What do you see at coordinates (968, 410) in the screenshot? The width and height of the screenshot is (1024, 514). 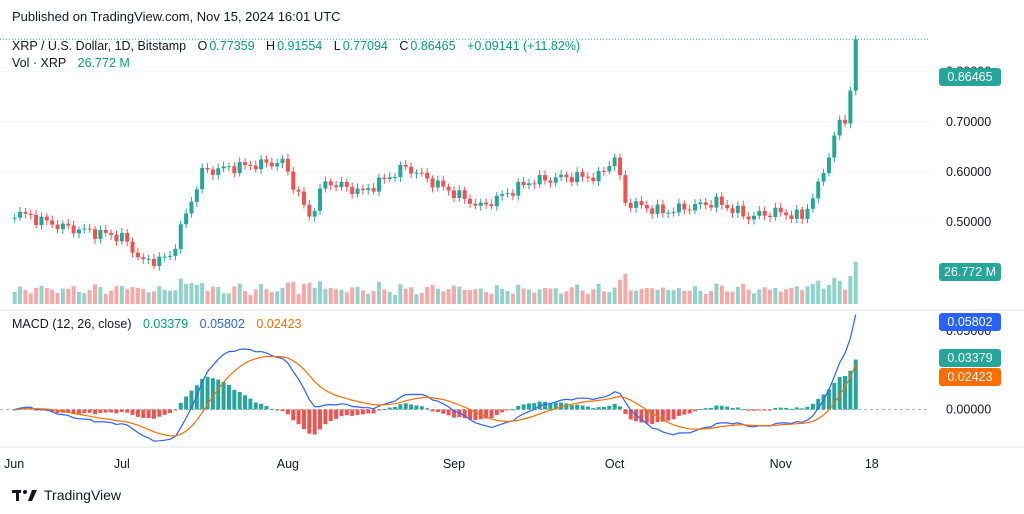 I see `macd-axis-label: 0.00000` at bounding box center [968, 410].